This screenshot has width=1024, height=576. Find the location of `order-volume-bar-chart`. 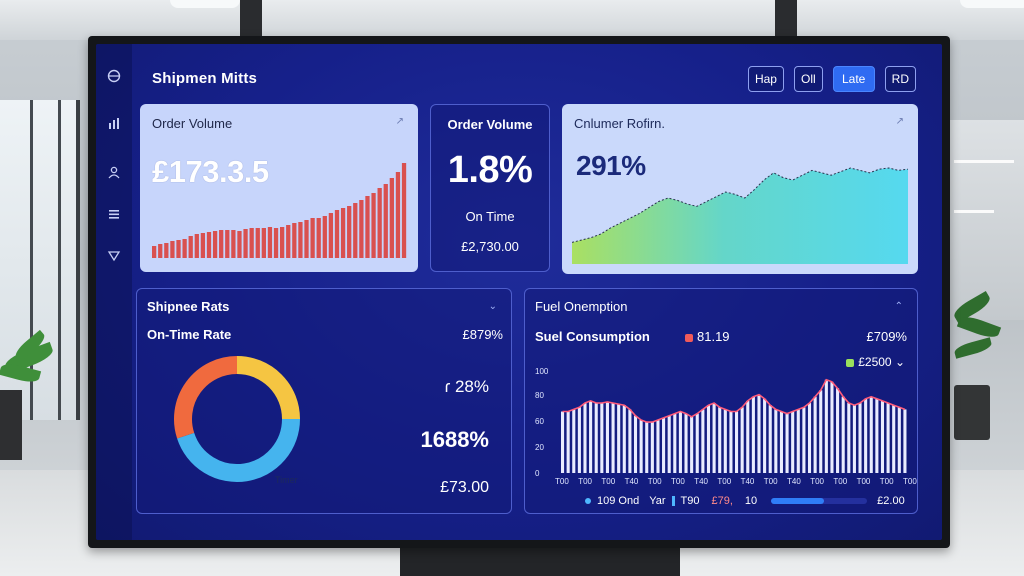

order-volume-bar-chart is located at coordinates (279, 210).